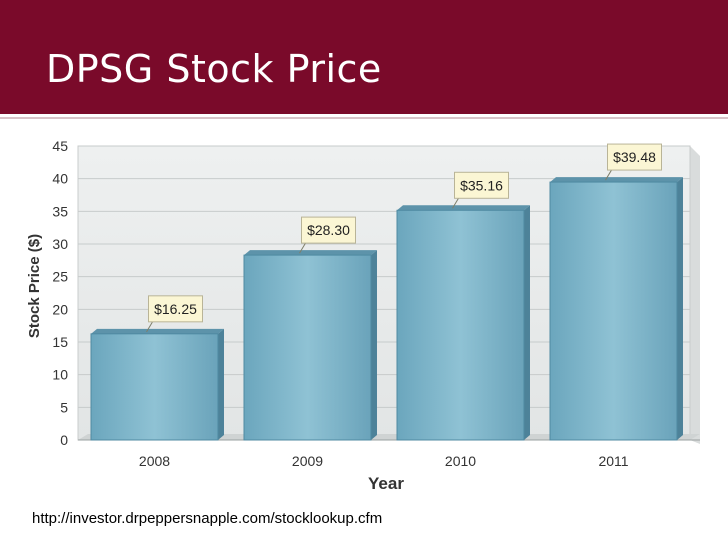 The width and height of the screenshot is (728, 546). Describe the element at coordinates (60, 309) in the screenshot. I see `y-tick-label: 20` at that location.